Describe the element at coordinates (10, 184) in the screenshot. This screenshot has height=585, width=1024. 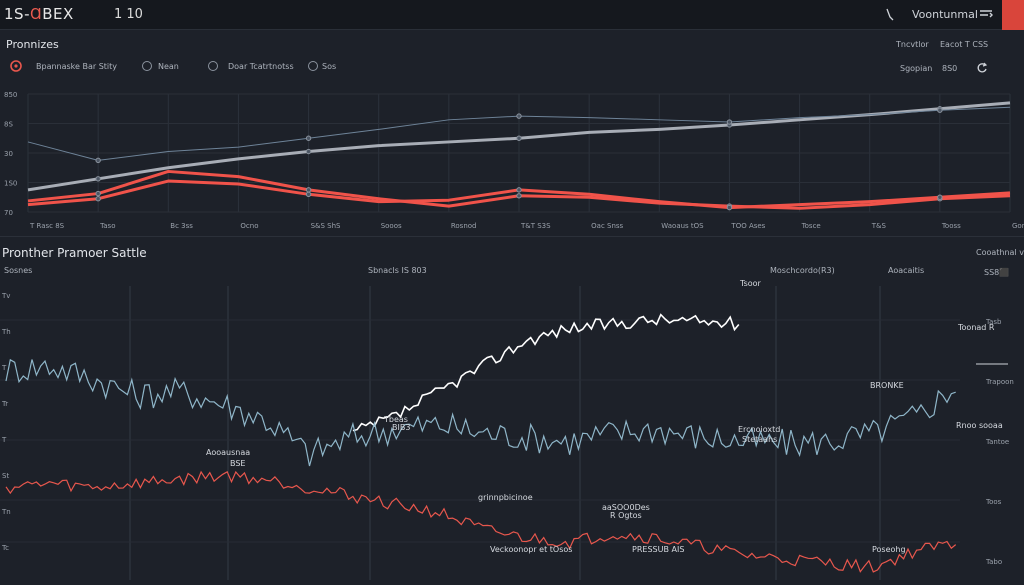
I see `top-y-tick: 1S0` at that location.